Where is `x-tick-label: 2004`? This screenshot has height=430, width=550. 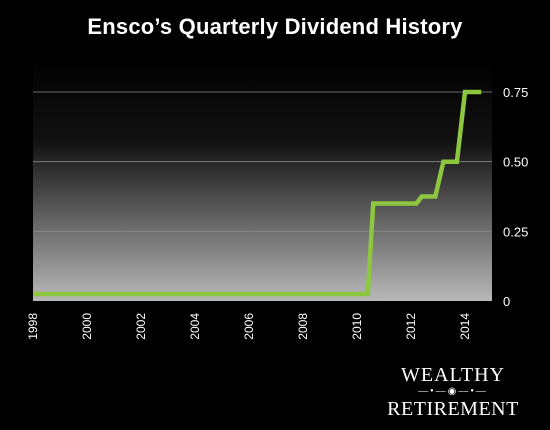 x-tick-label: 2004 is located at coordinates (195, 326).